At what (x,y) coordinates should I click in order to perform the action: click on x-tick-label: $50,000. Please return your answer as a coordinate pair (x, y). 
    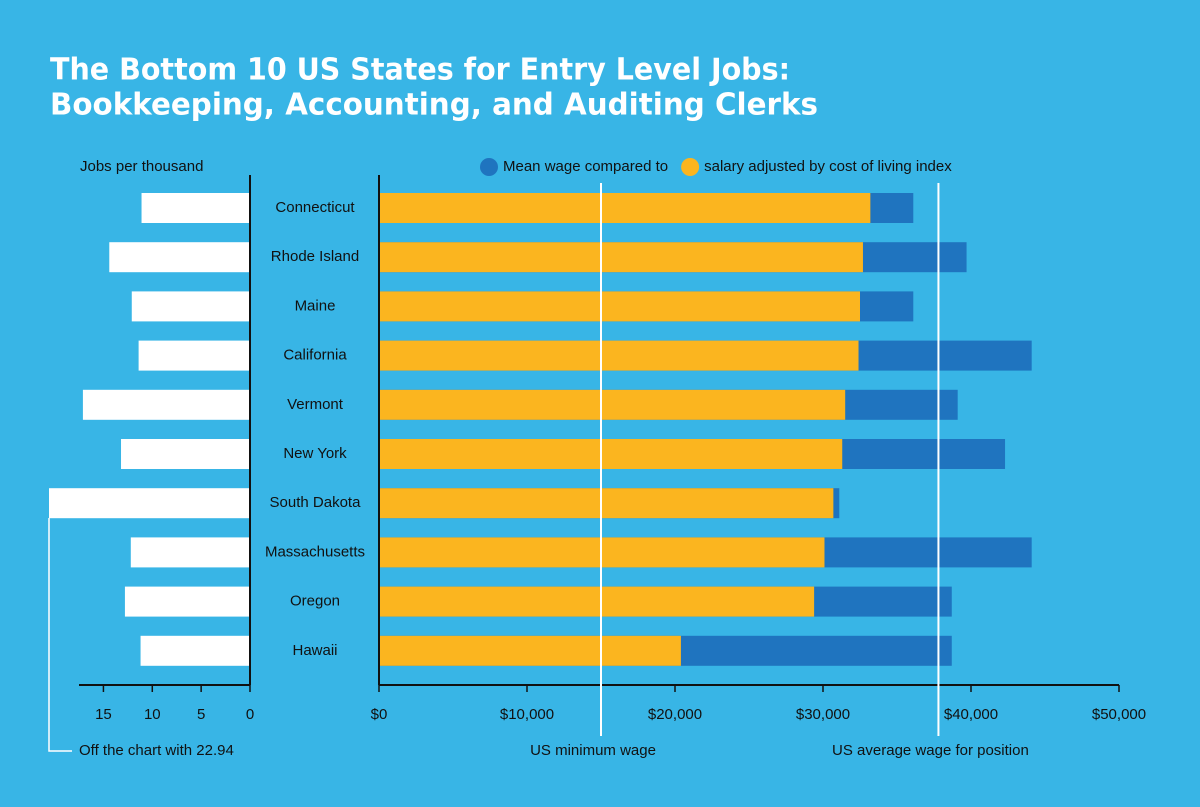
    Looking at the image, I should click on (1119, 714).